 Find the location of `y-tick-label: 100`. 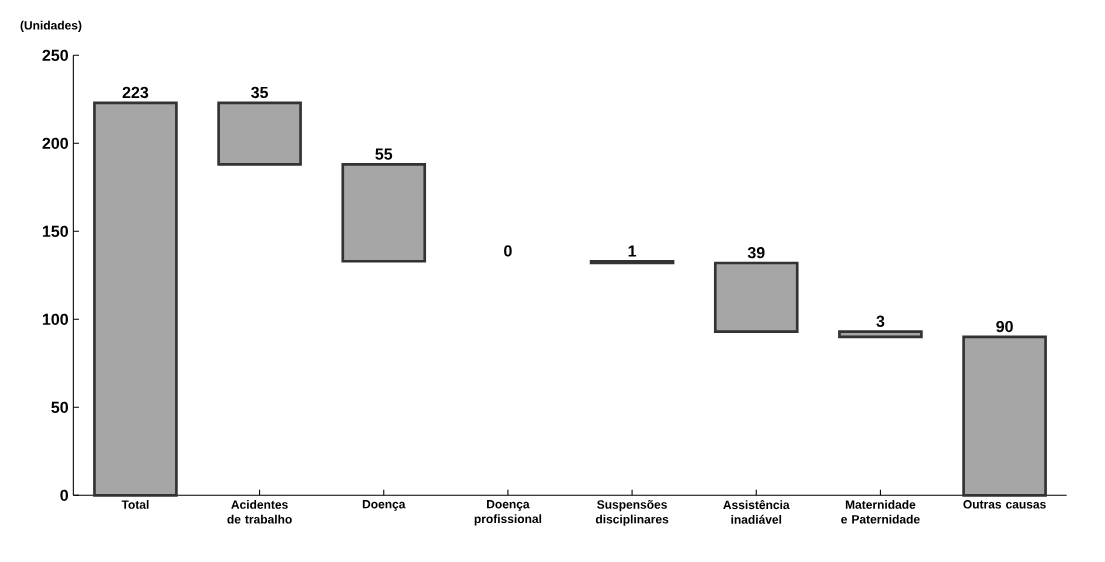

y-tick-label: 100 is located at coordinates (55, 319).